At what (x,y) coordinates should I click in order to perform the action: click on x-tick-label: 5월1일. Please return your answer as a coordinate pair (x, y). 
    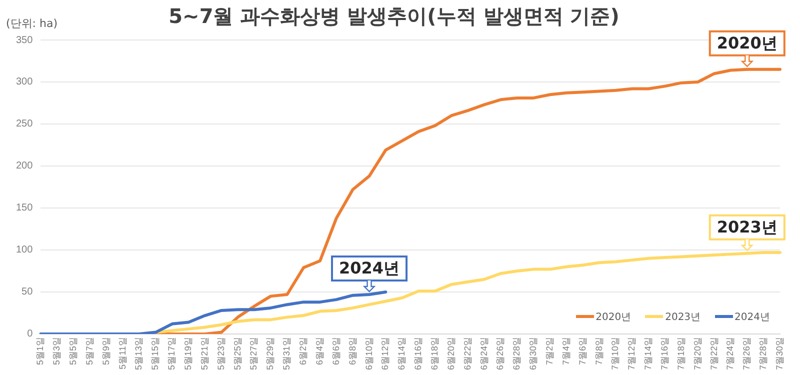
    Looking at the image, I should click on (40, 350).